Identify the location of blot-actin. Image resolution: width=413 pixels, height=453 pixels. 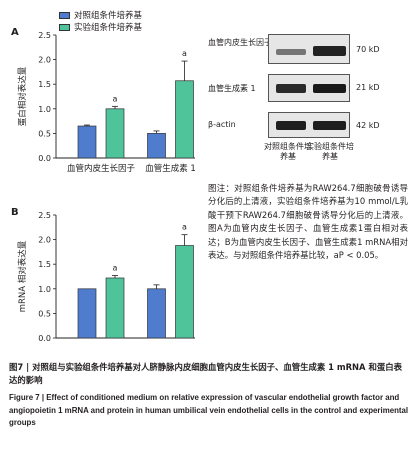
(309, 125).